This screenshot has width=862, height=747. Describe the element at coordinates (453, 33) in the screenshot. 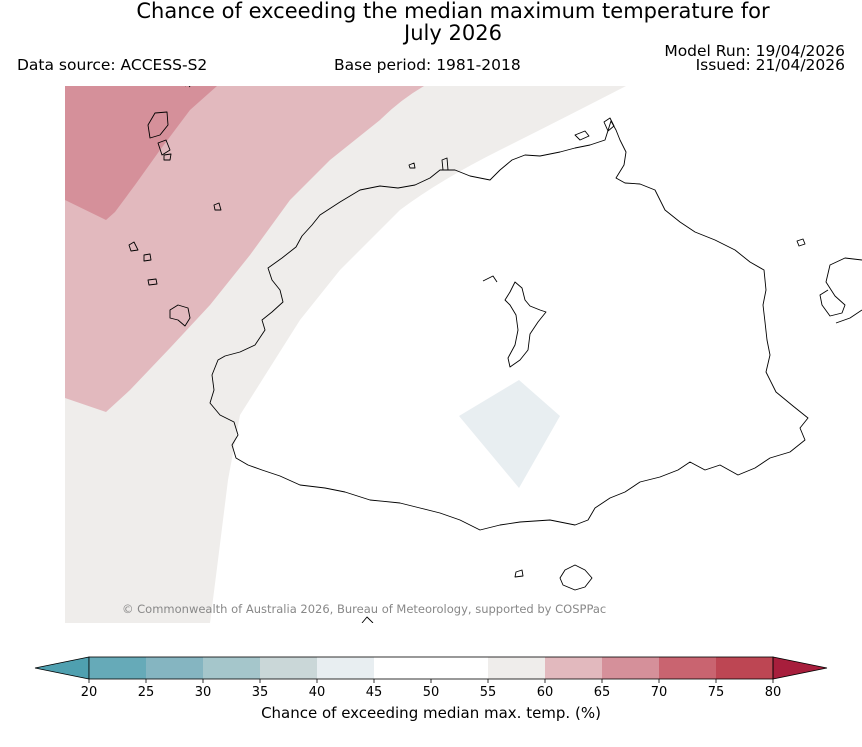

I see `title-line-2: July 2026` at that location.